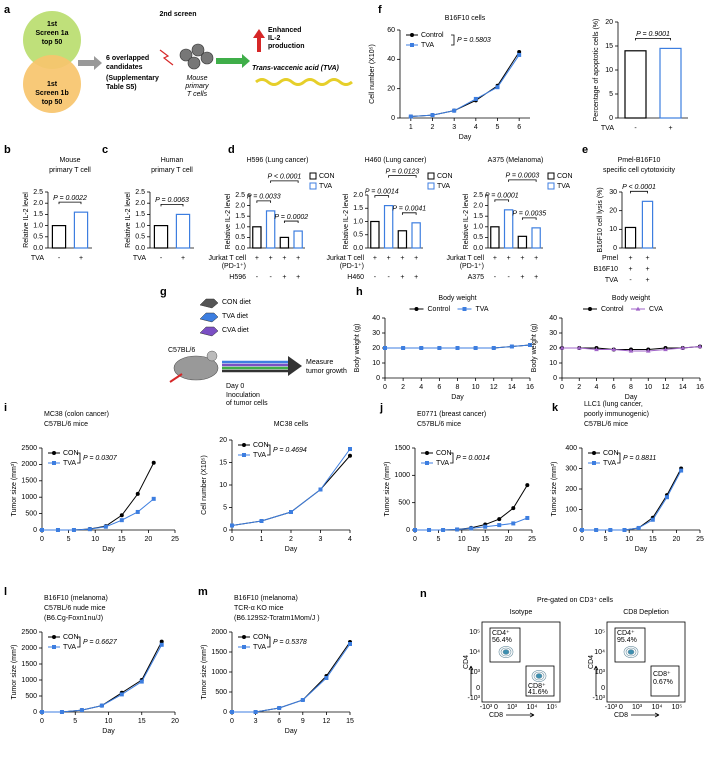 The image size is (708, 770). I want to click on chart-title: (B6.129S2-Tcratm1Mom/J ), so click(277, 618).